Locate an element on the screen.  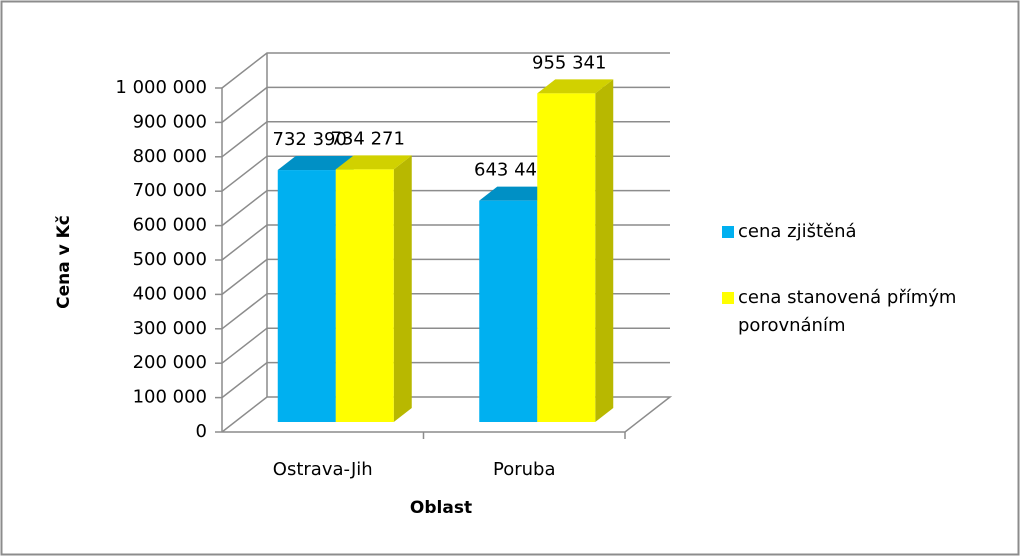
data-label: 732 390 is located at coordinates (310, 139).